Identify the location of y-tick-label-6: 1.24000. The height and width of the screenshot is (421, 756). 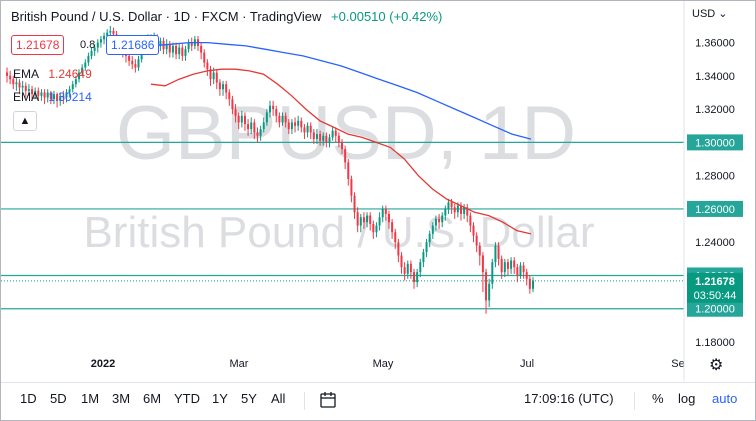
(715, 243).